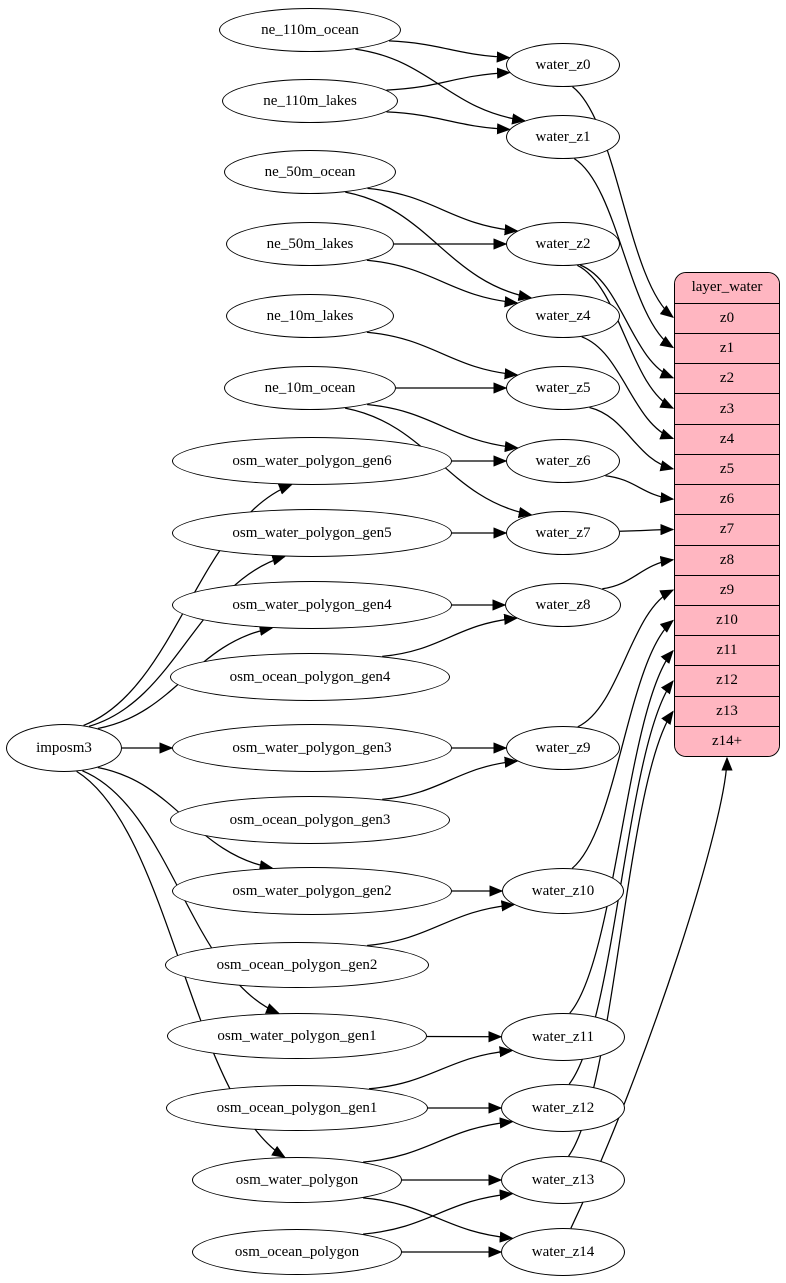 The image size is (786, 1283). I want to click on layer-water-row-z11: z11, so click(727, 650).